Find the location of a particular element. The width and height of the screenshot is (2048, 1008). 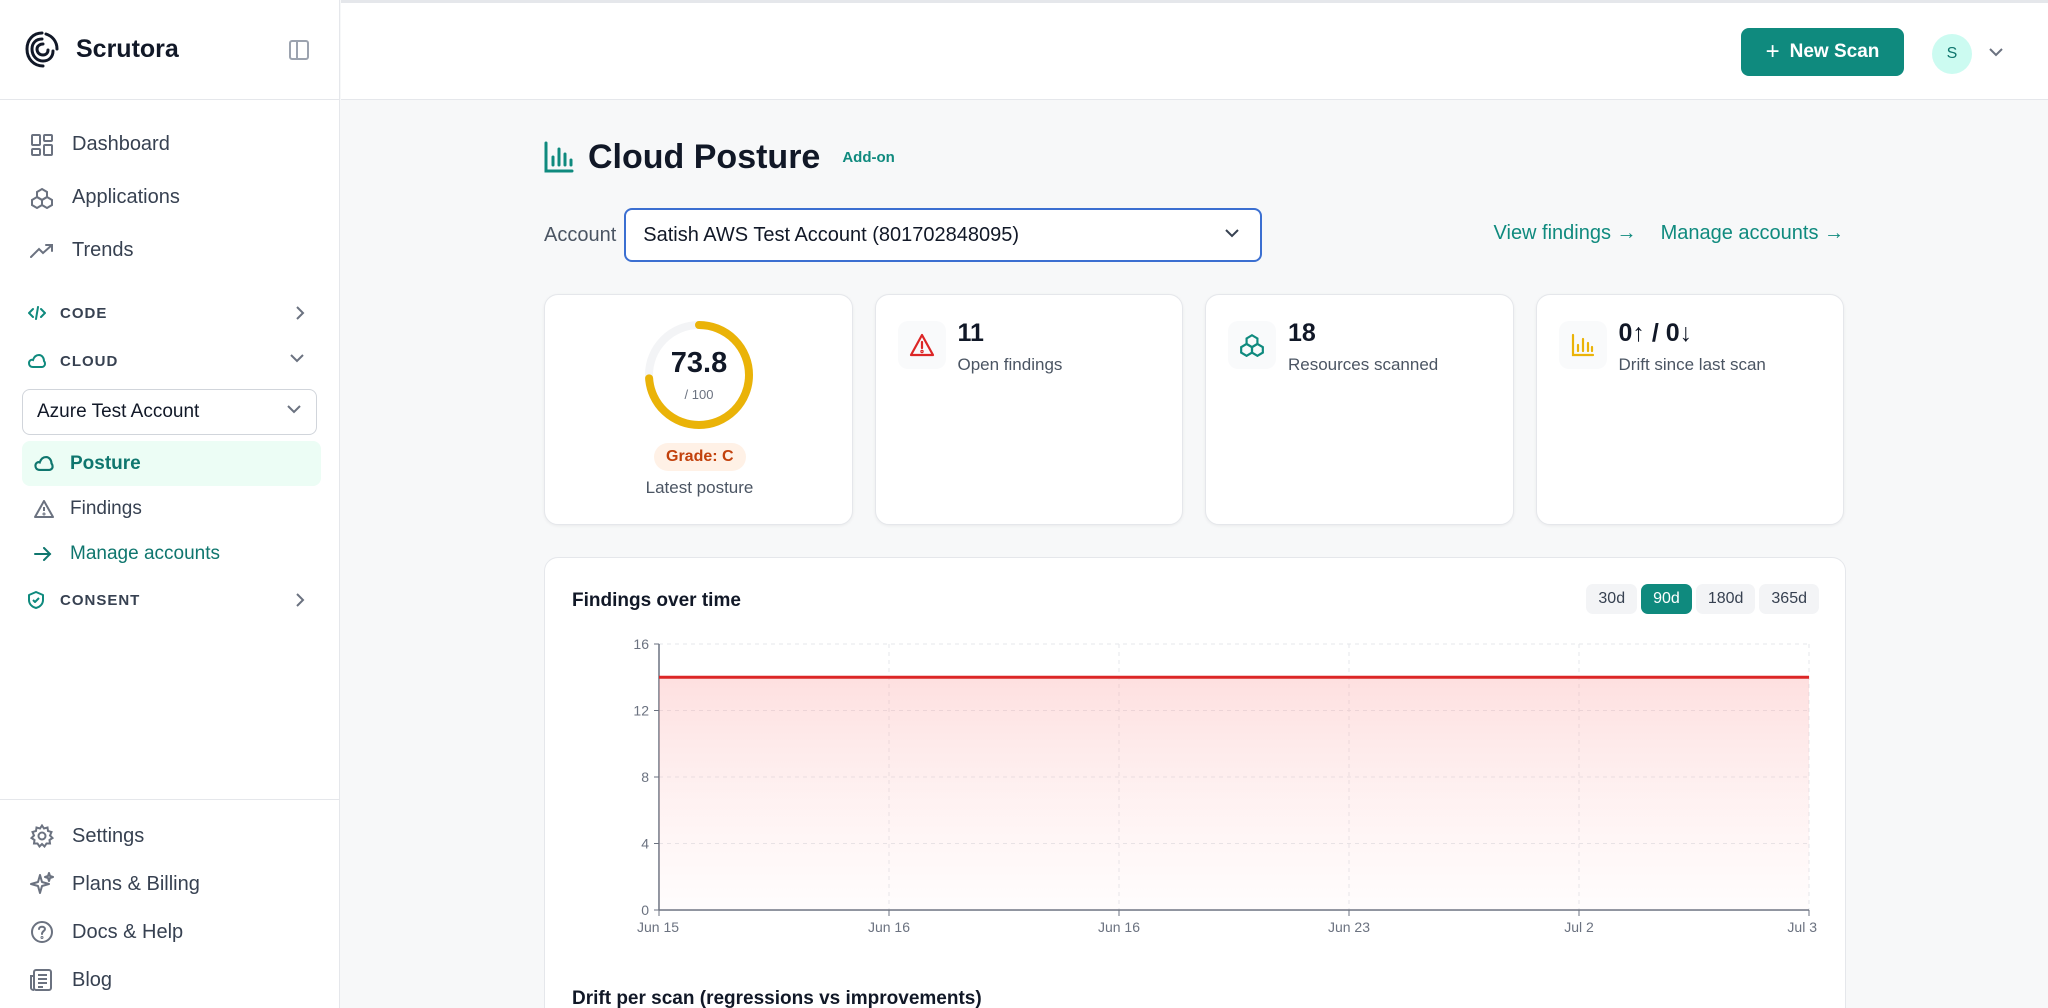

x-tick-label: Jul 2 is located at coordinates (1579, 927).